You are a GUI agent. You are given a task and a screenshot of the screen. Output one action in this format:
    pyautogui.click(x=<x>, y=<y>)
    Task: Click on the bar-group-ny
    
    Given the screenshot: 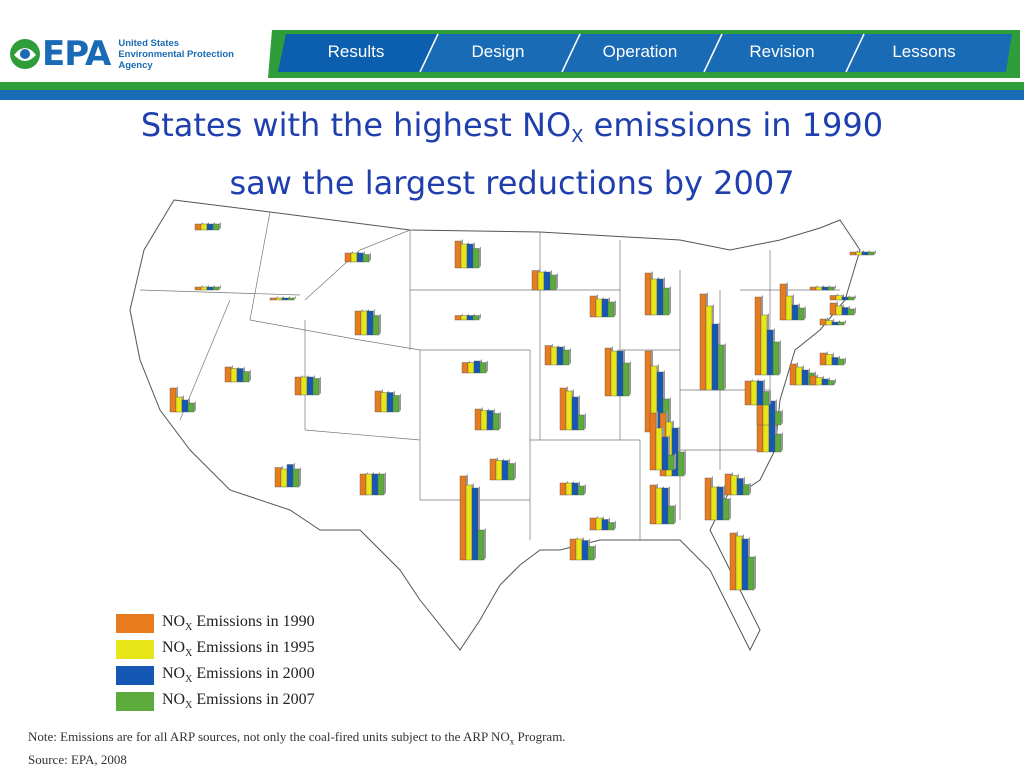 What is the action you would take?
    pyautogui.click(x=792, y=301)
    